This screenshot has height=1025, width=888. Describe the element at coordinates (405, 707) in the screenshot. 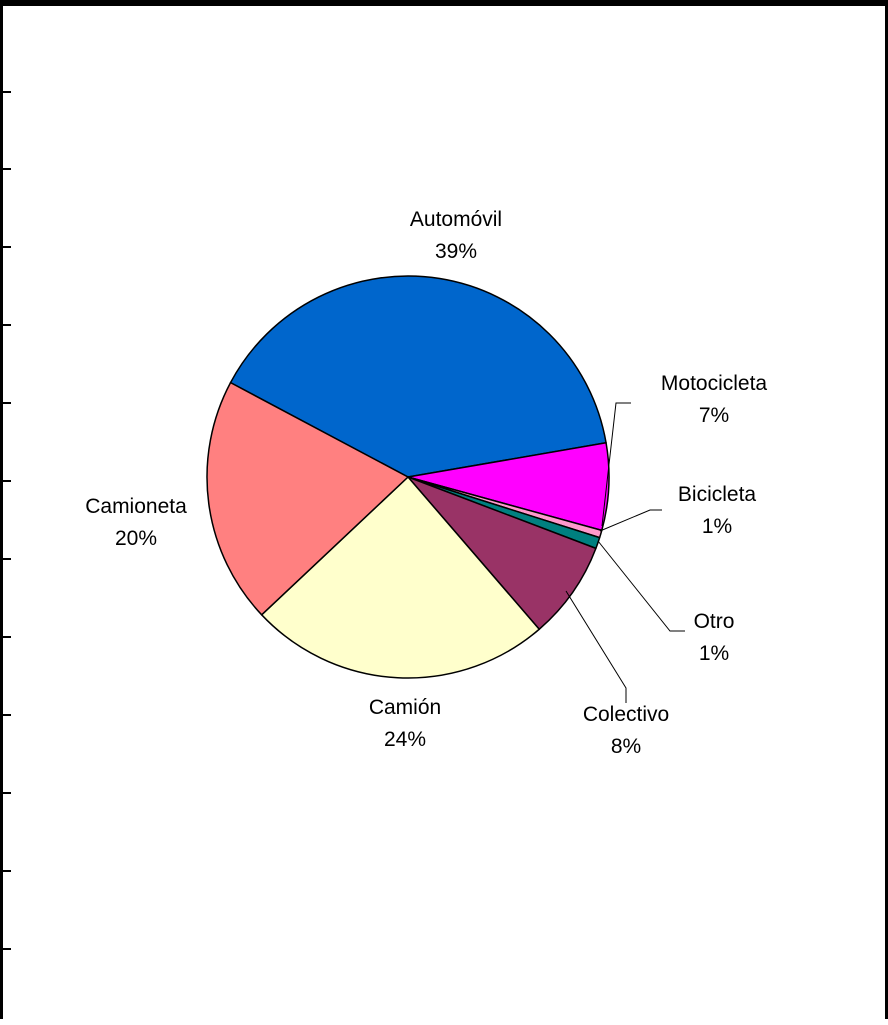

I see `slice-label: Camión` at that location.